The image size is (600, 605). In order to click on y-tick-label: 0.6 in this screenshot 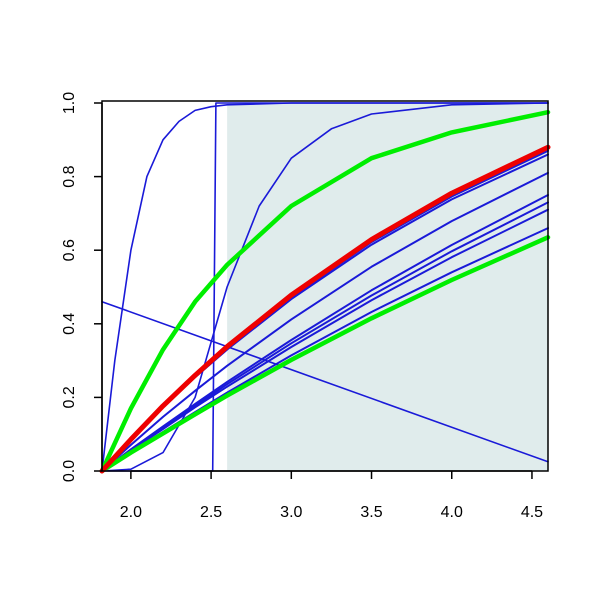, I will do `click(69, 250)`.